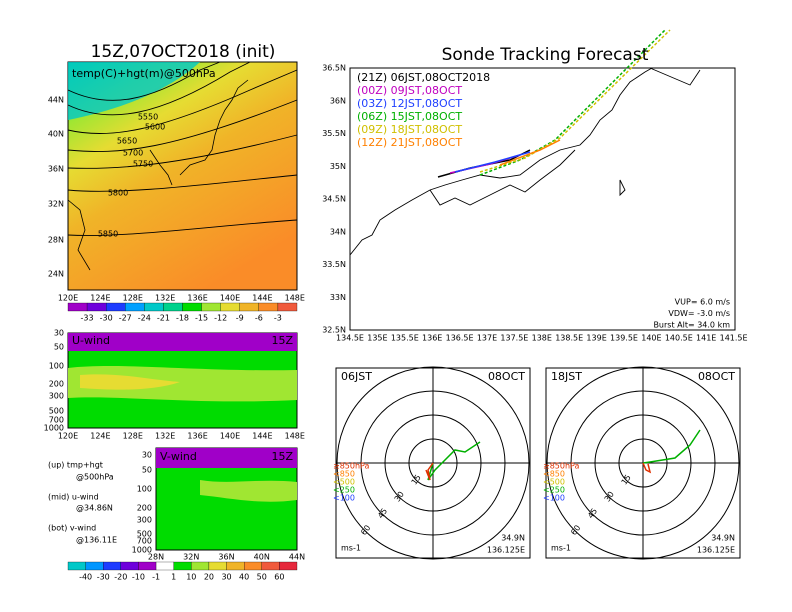 This screenshot has width=792, height=612. Describe the element at coordinates (262, 577) in the screenshot. I see `colorbar-label: 50` at that location.